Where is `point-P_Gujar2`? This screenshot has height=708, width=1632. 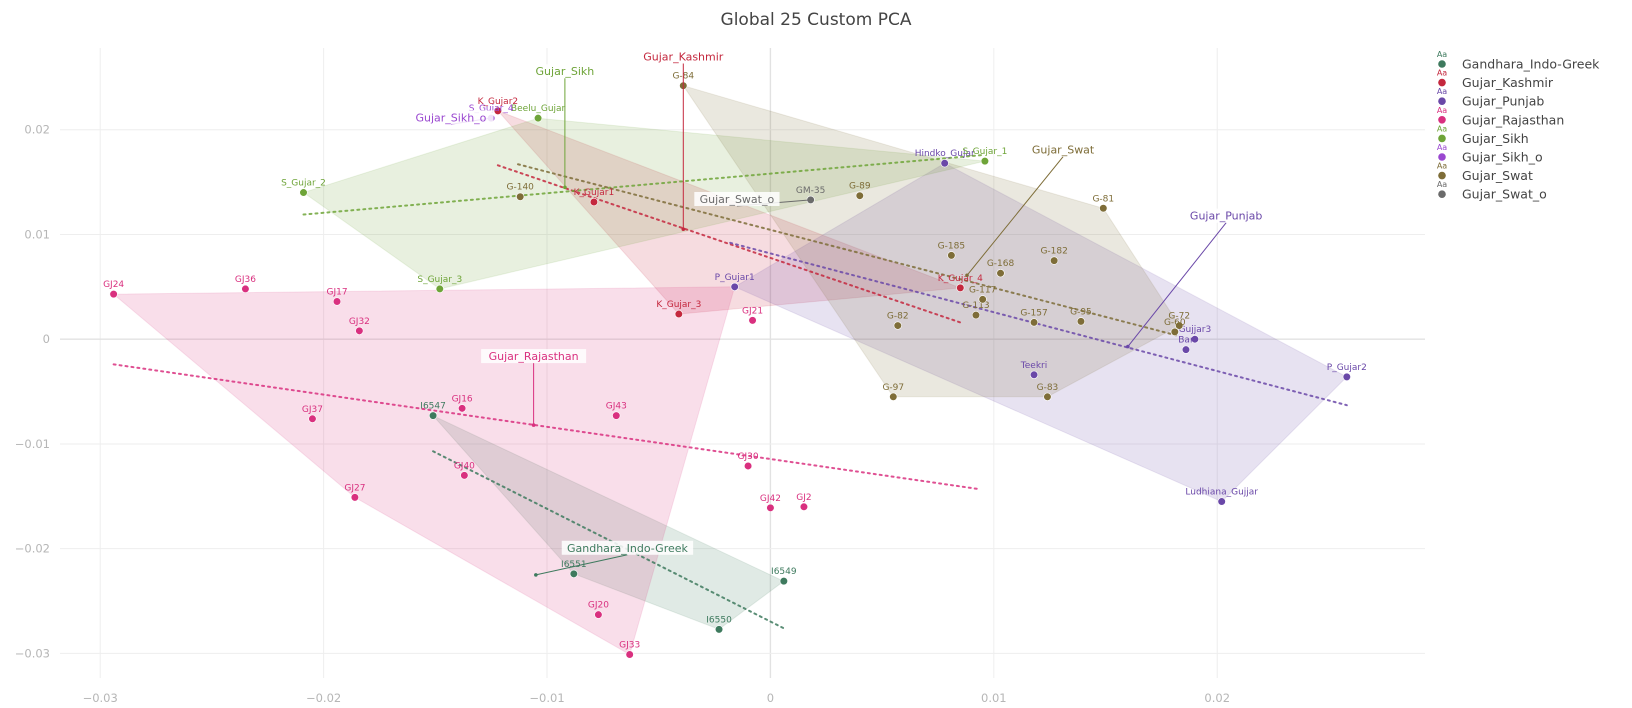
point-P_Gujar2 is located at coordinates (1346, 377).